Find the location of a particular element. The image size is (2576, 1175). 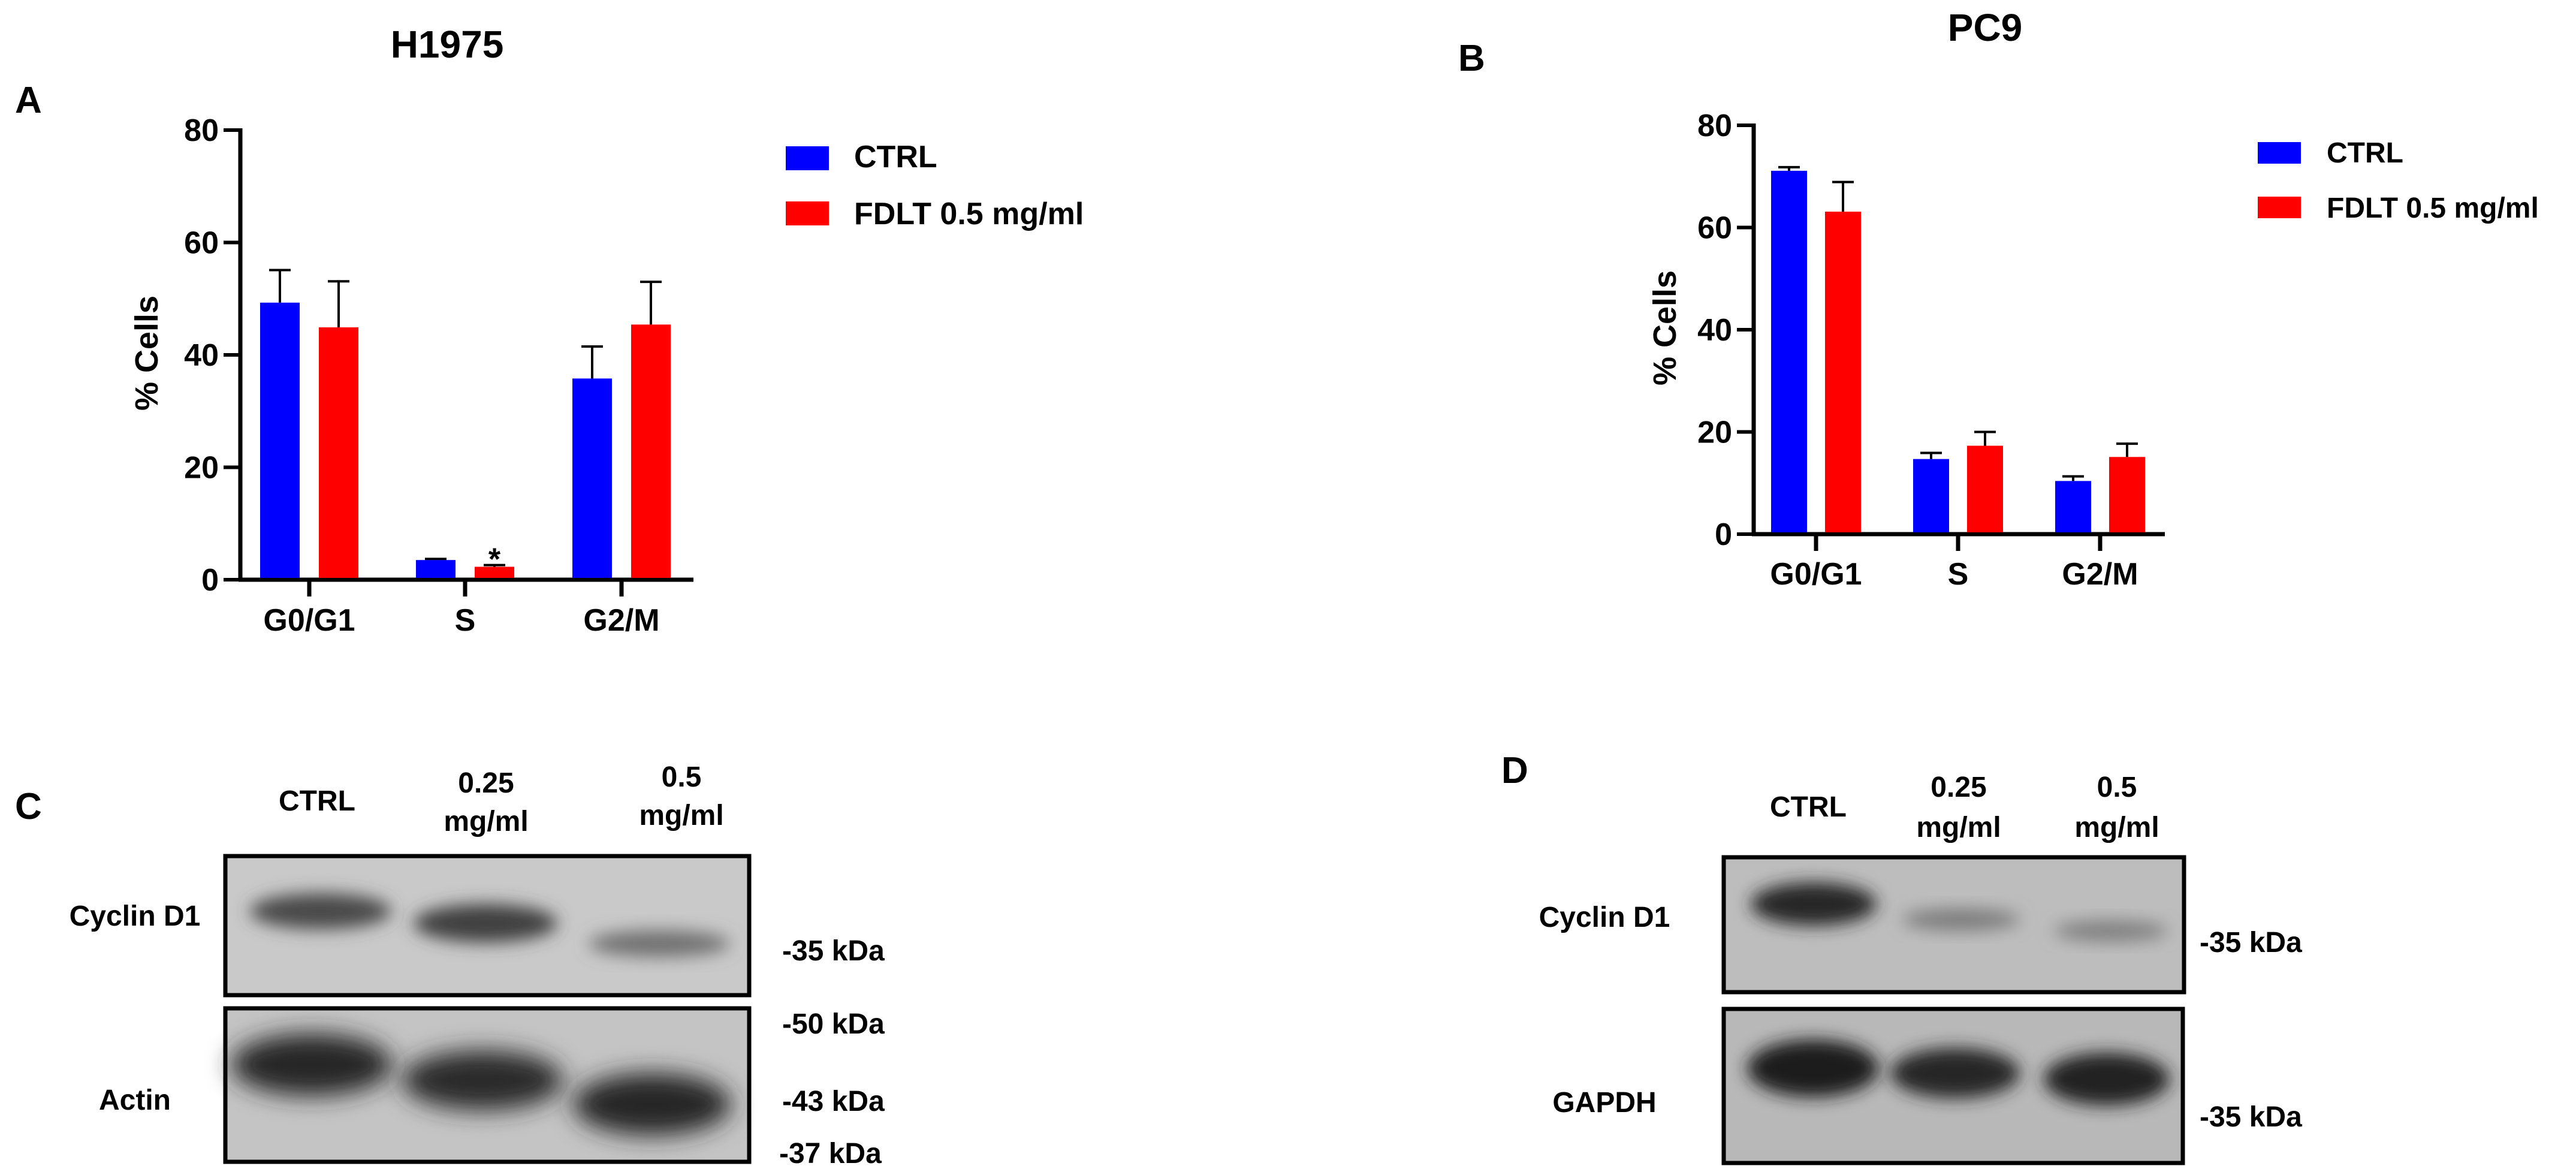

panel-label-a: A is located at coordinates (29, 100).